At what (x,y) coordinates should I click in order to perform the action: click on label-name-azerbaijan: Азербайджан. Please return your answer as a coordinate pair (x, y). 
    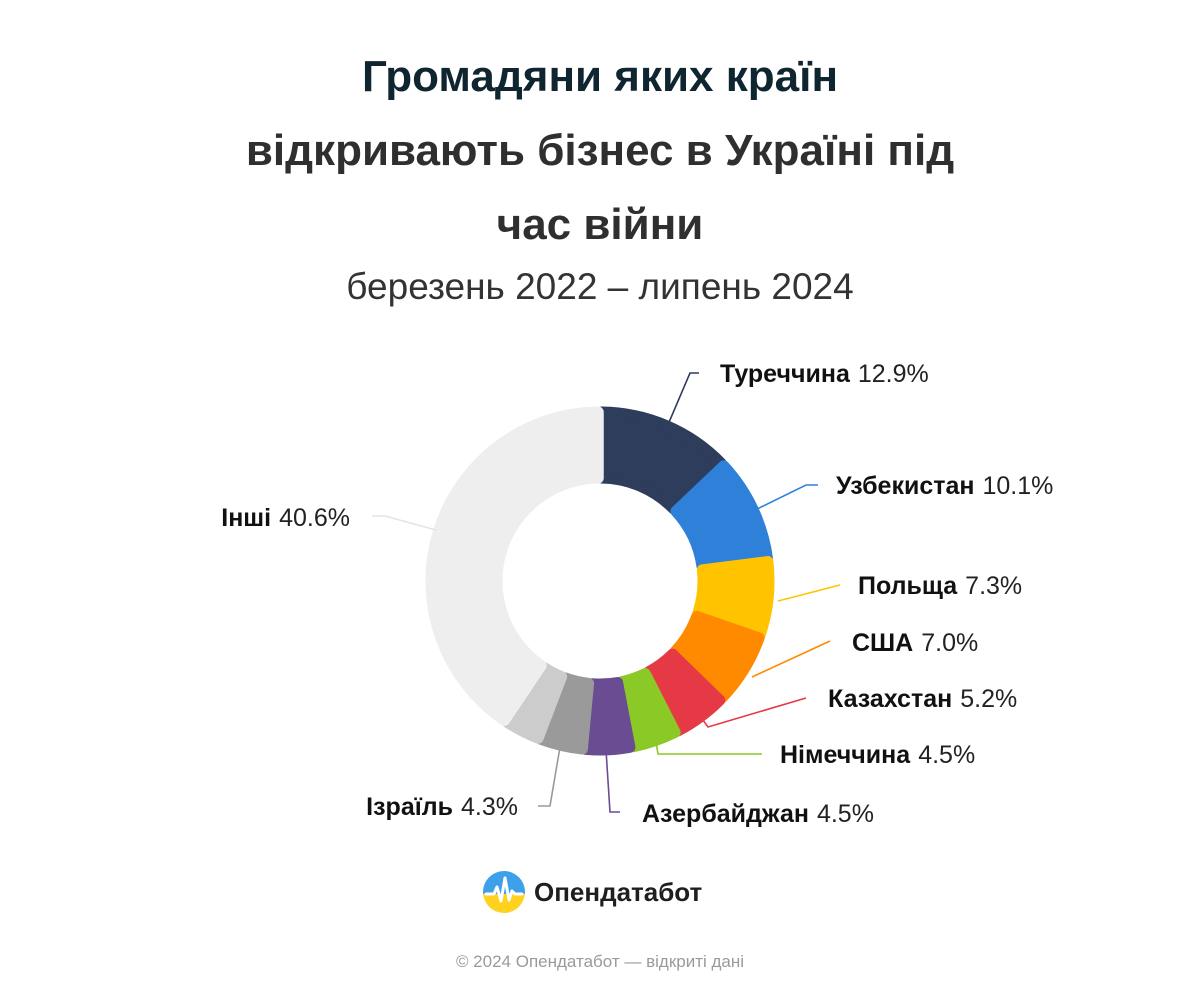
    Looking at the image, I should click on (725, 814).